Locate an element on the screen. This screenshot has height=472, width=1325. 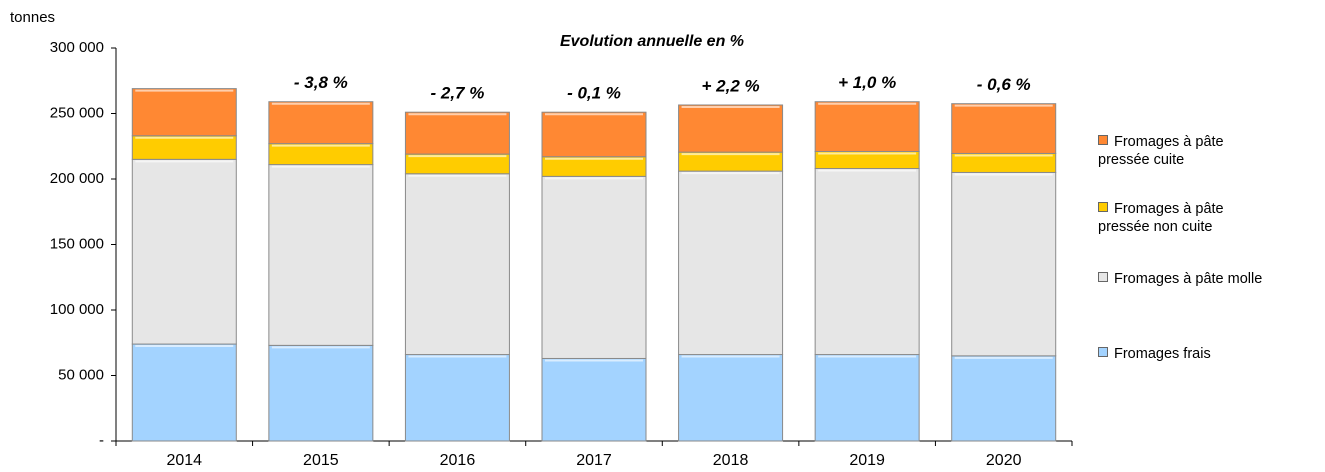
legend-item: Fromages à pâte pressée non cuite is located at coordinates (1183, 218).